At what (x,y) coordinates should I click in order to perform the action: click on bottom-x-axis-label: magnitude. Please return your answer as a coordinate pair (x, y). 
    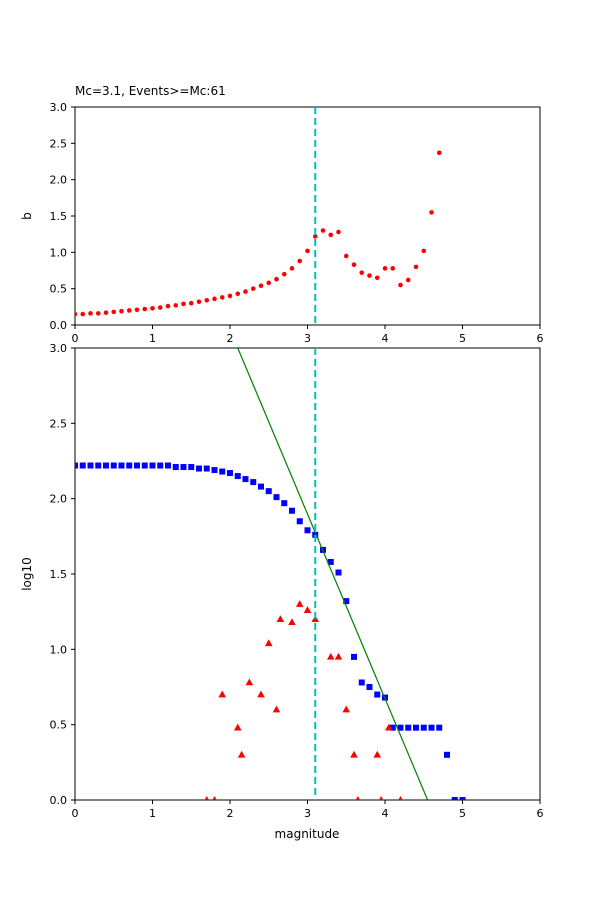
    Looking at the image, I should click on (307, 834).